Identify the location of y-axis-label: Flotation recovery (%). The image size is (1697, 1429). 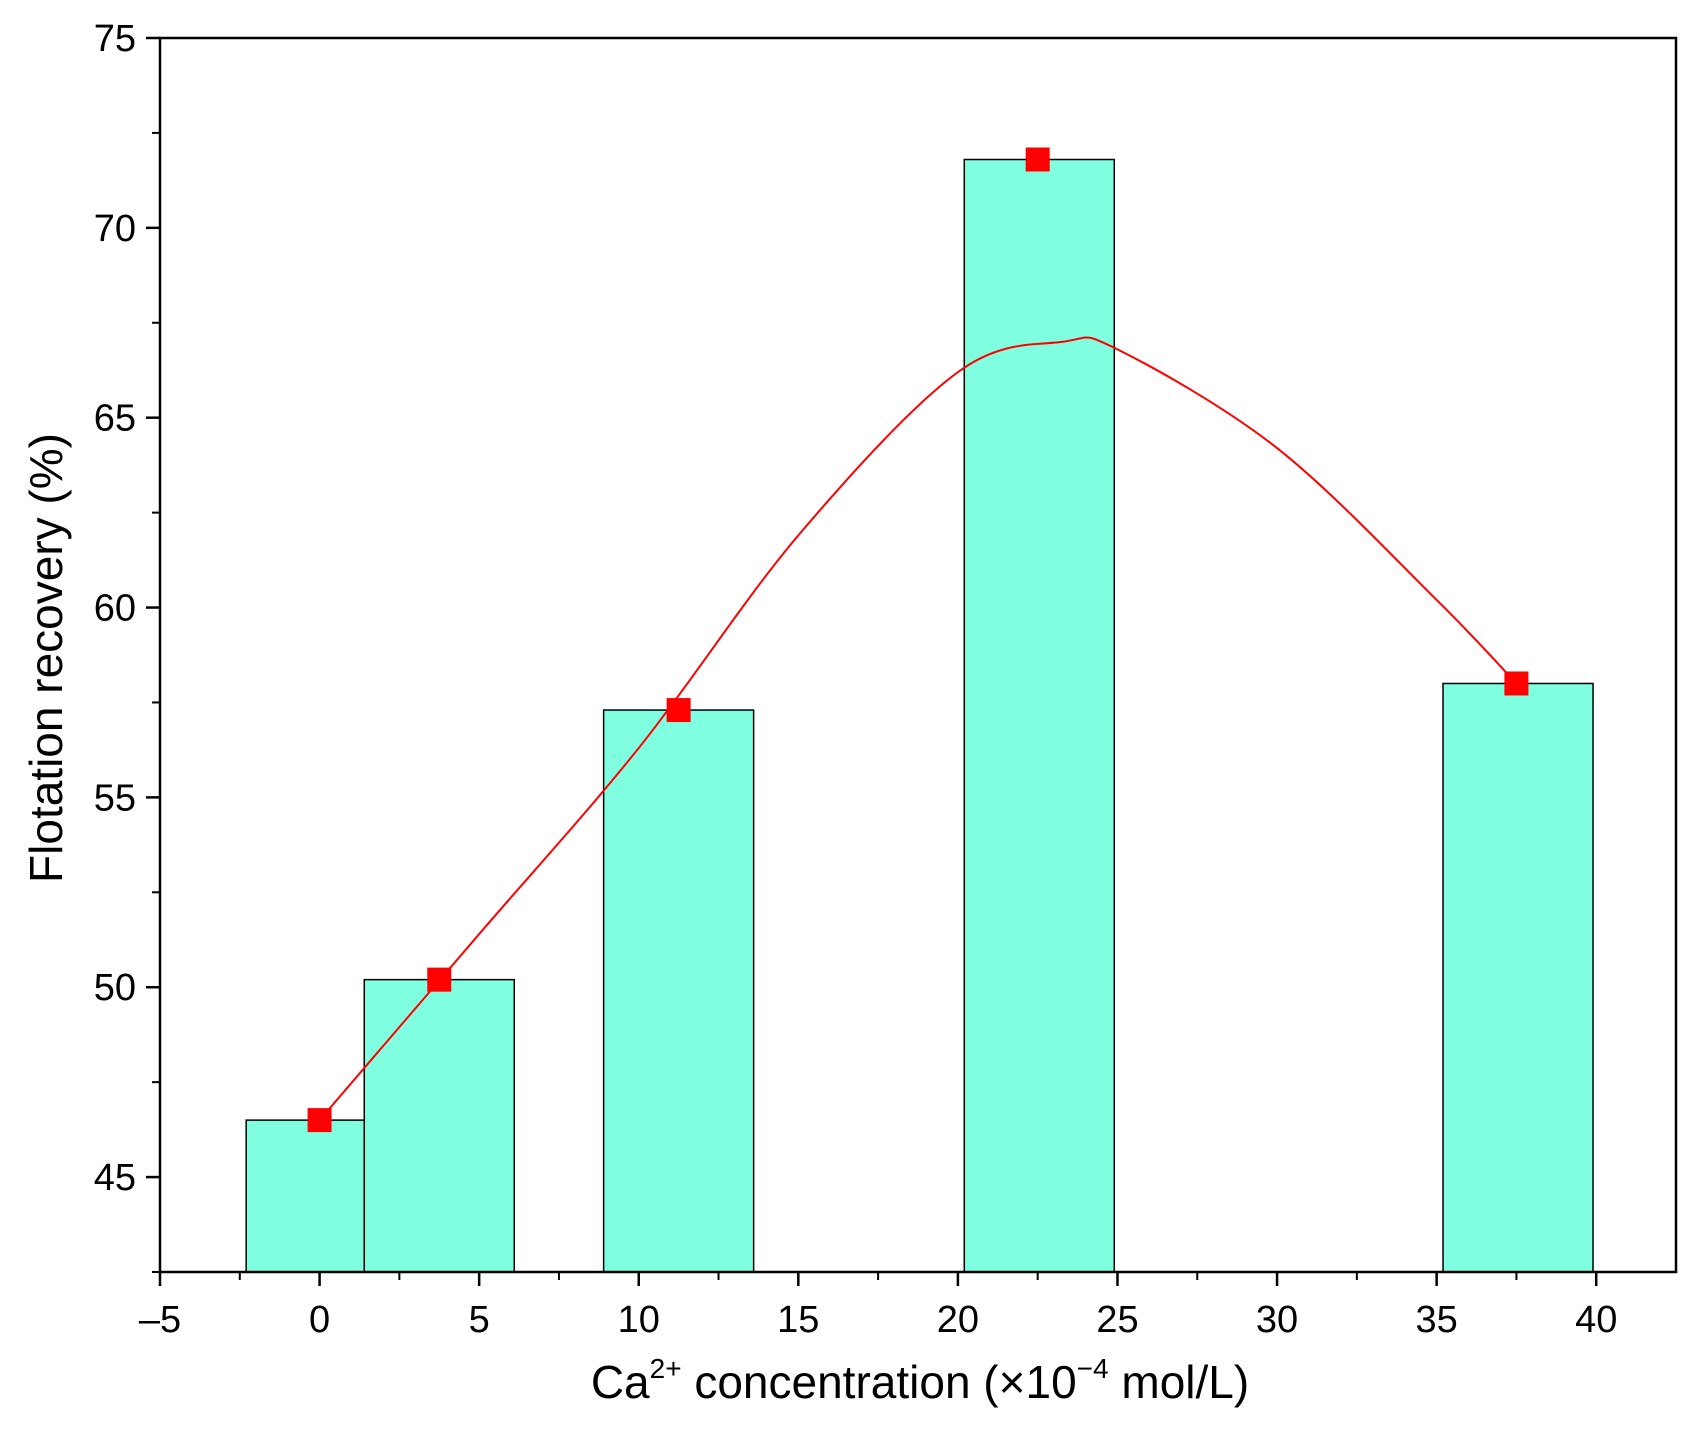
(46, 658).